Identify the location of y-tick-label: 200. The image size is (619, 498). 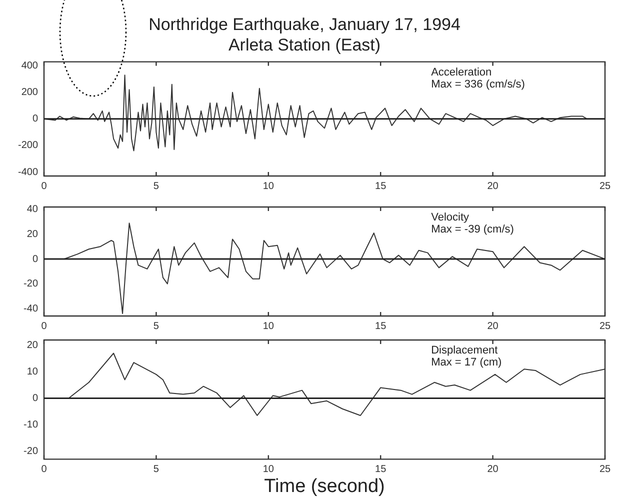
(29, 92).